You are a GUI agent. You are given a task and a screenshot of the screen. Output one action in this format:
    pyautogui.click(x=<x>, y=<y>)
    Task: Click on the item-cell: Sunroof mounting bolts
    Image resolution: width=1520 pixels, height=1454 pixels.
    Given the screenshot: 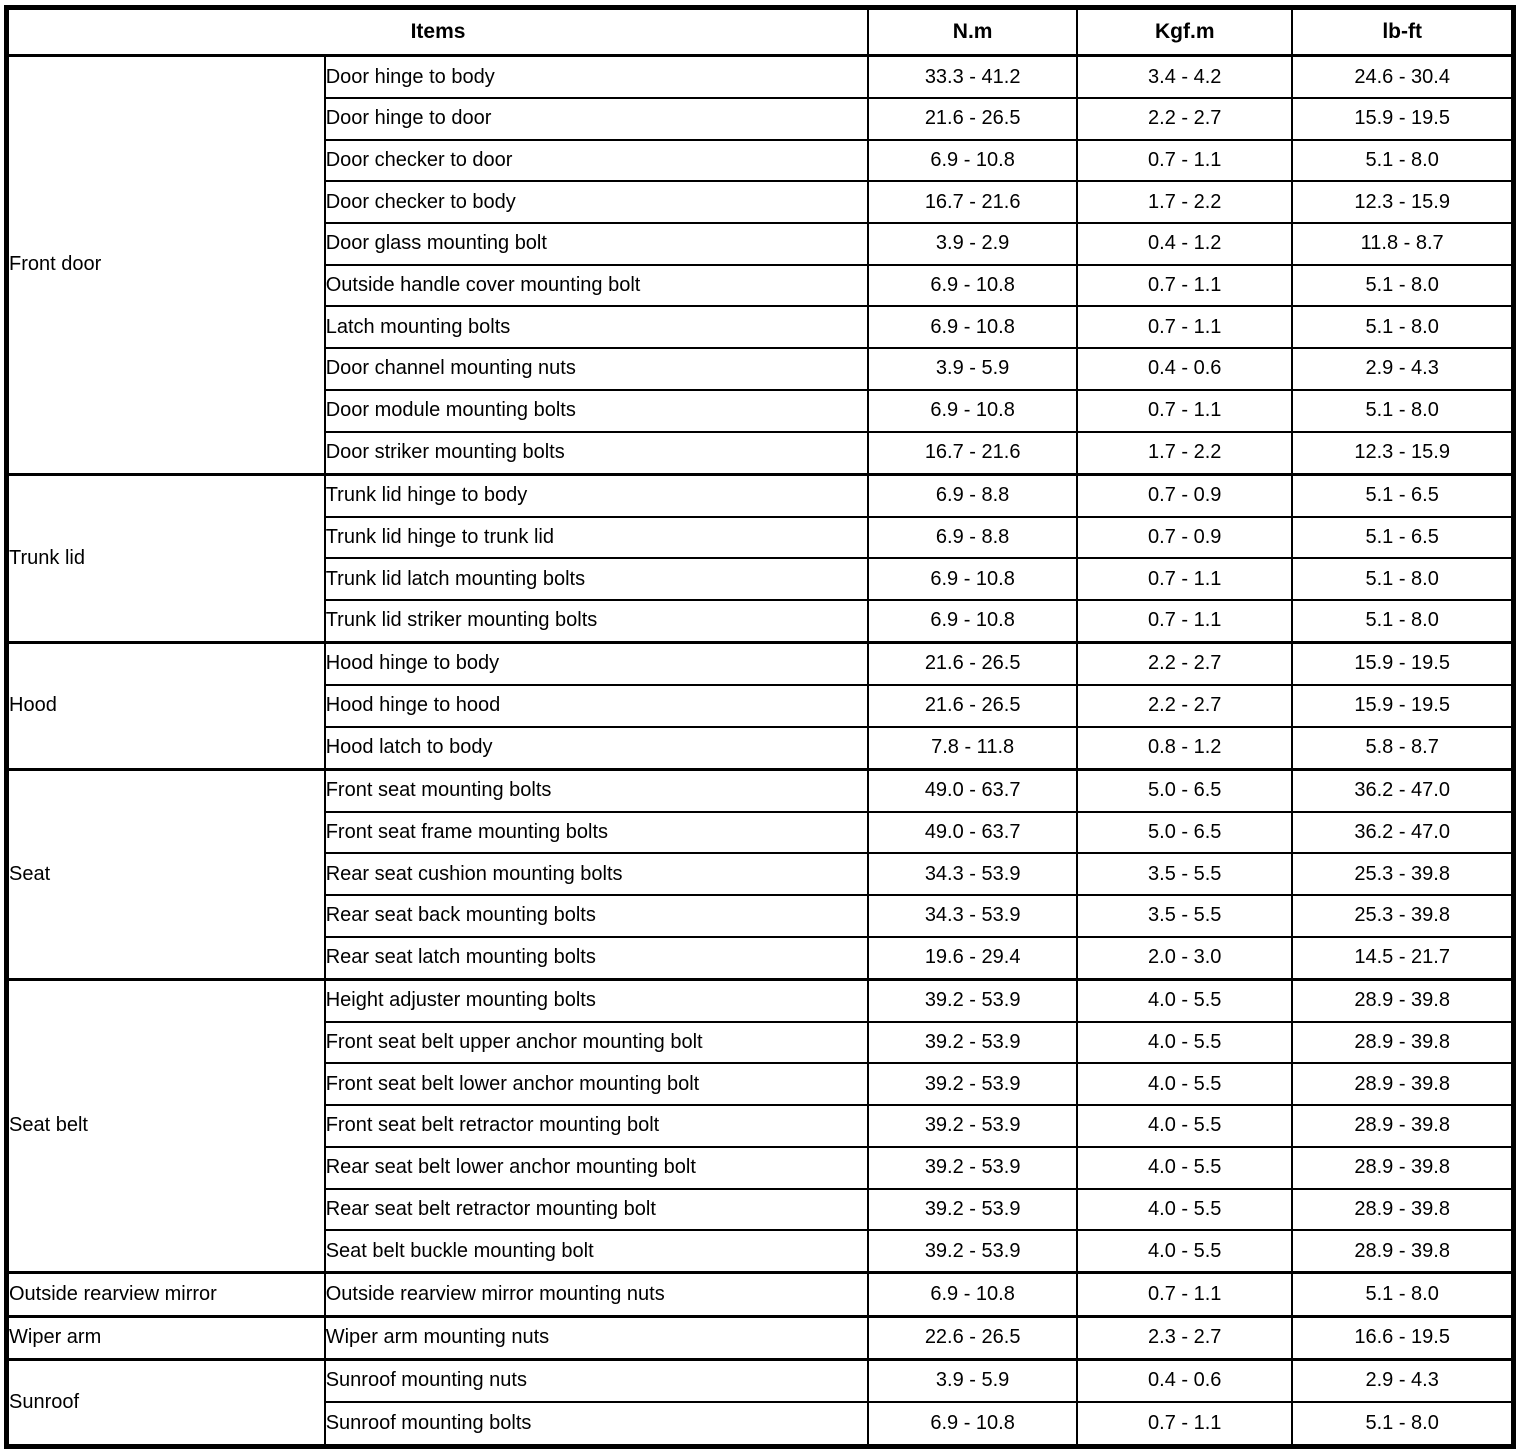 What is the action you would take?
    pyautogui.click(x=596, y=1424)
    